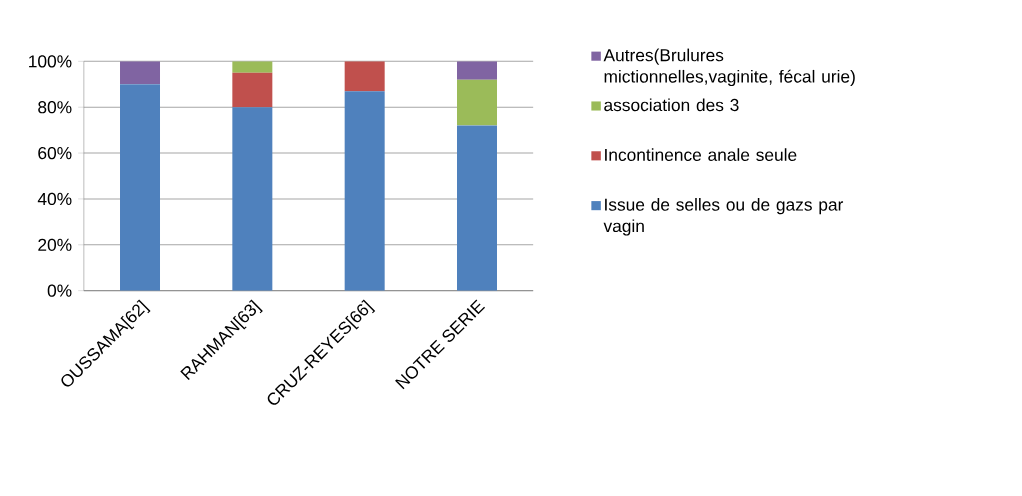 The width and height of the screenshot is (1022, 496). I want to click on legend-label: Issue de selles ou de gazs par vagin, so click(723, 217).